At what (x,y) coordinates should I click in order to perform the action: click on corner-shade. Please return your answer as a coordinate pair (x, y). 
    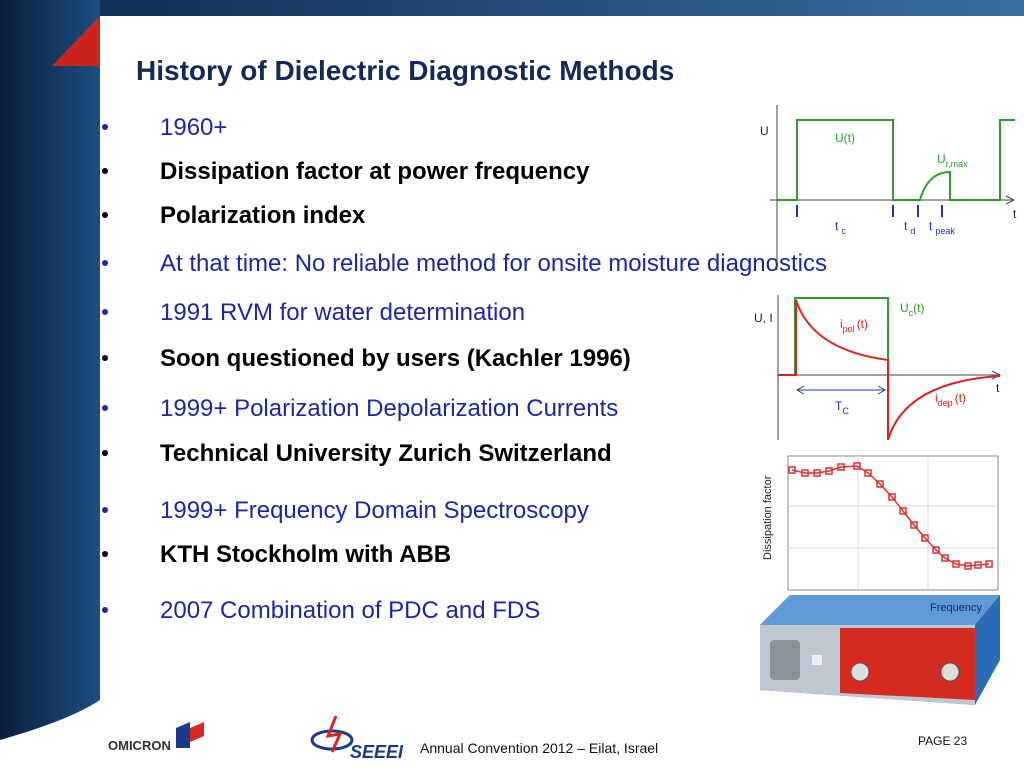
    Looking at the image, I should click on (76, 41).